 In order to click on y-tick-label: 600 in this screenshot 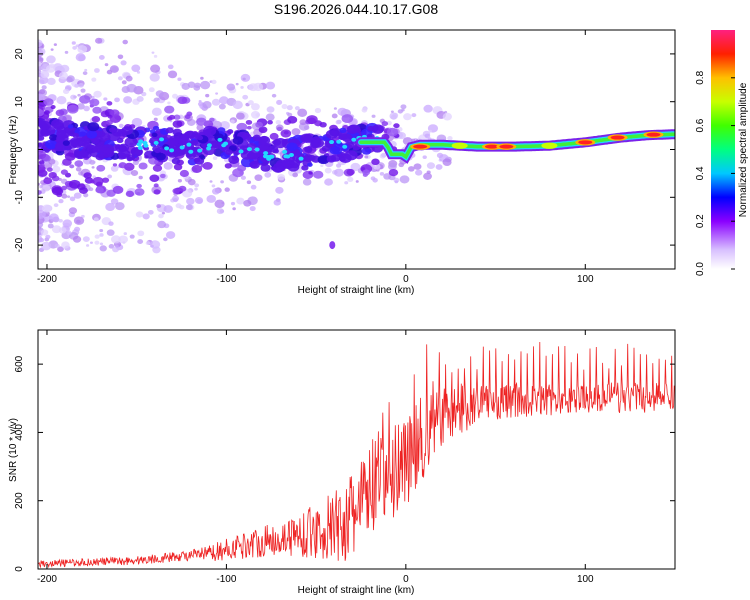, I will do `click(19, 363)`.